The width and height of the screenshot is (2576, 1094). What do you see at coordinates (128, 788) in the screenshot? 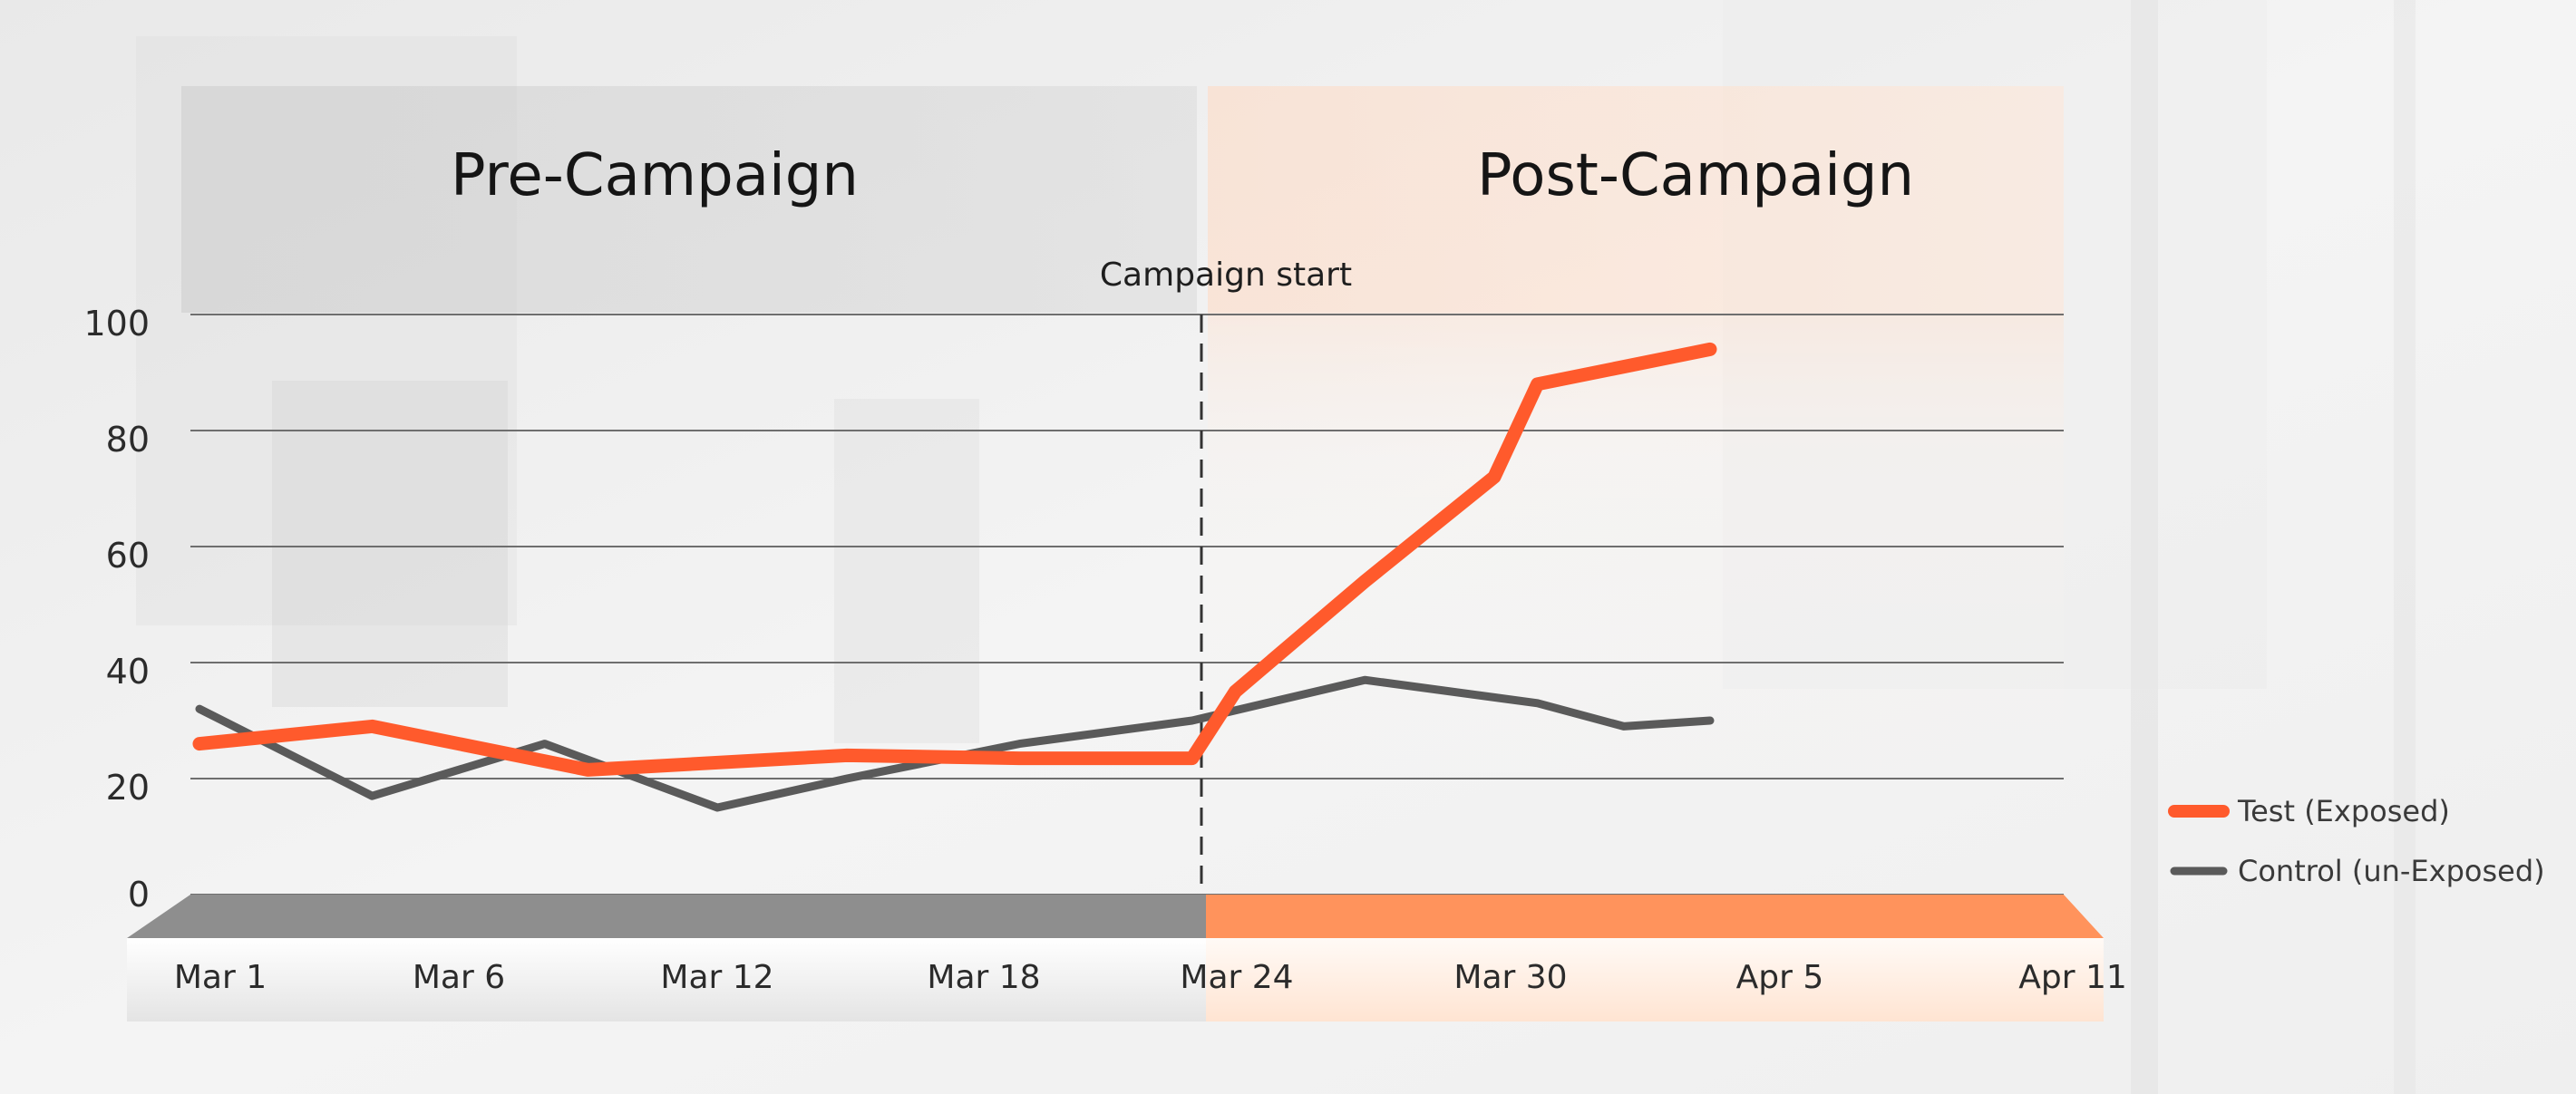
I see `y-tick-label: 20` at bounding box center [128, 788].